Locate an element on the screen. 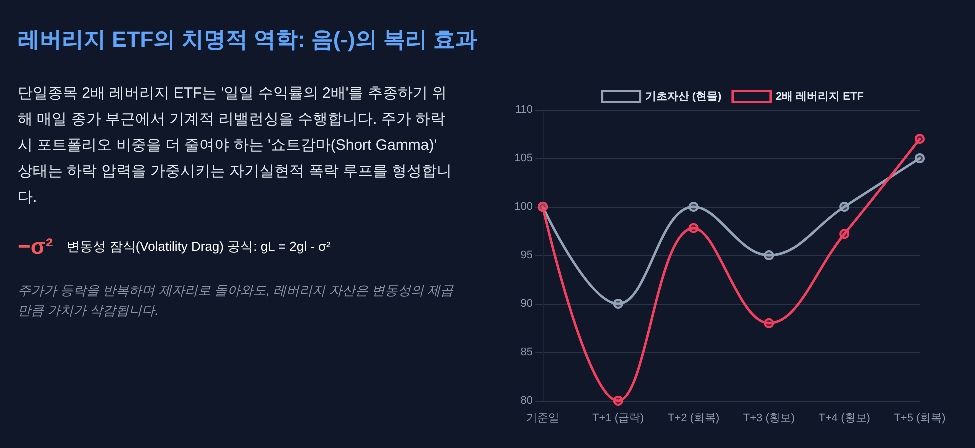 This screenshot has height=448, width=975. legend-label: 기초자산 (현물) is located at coordinates (683, 96).